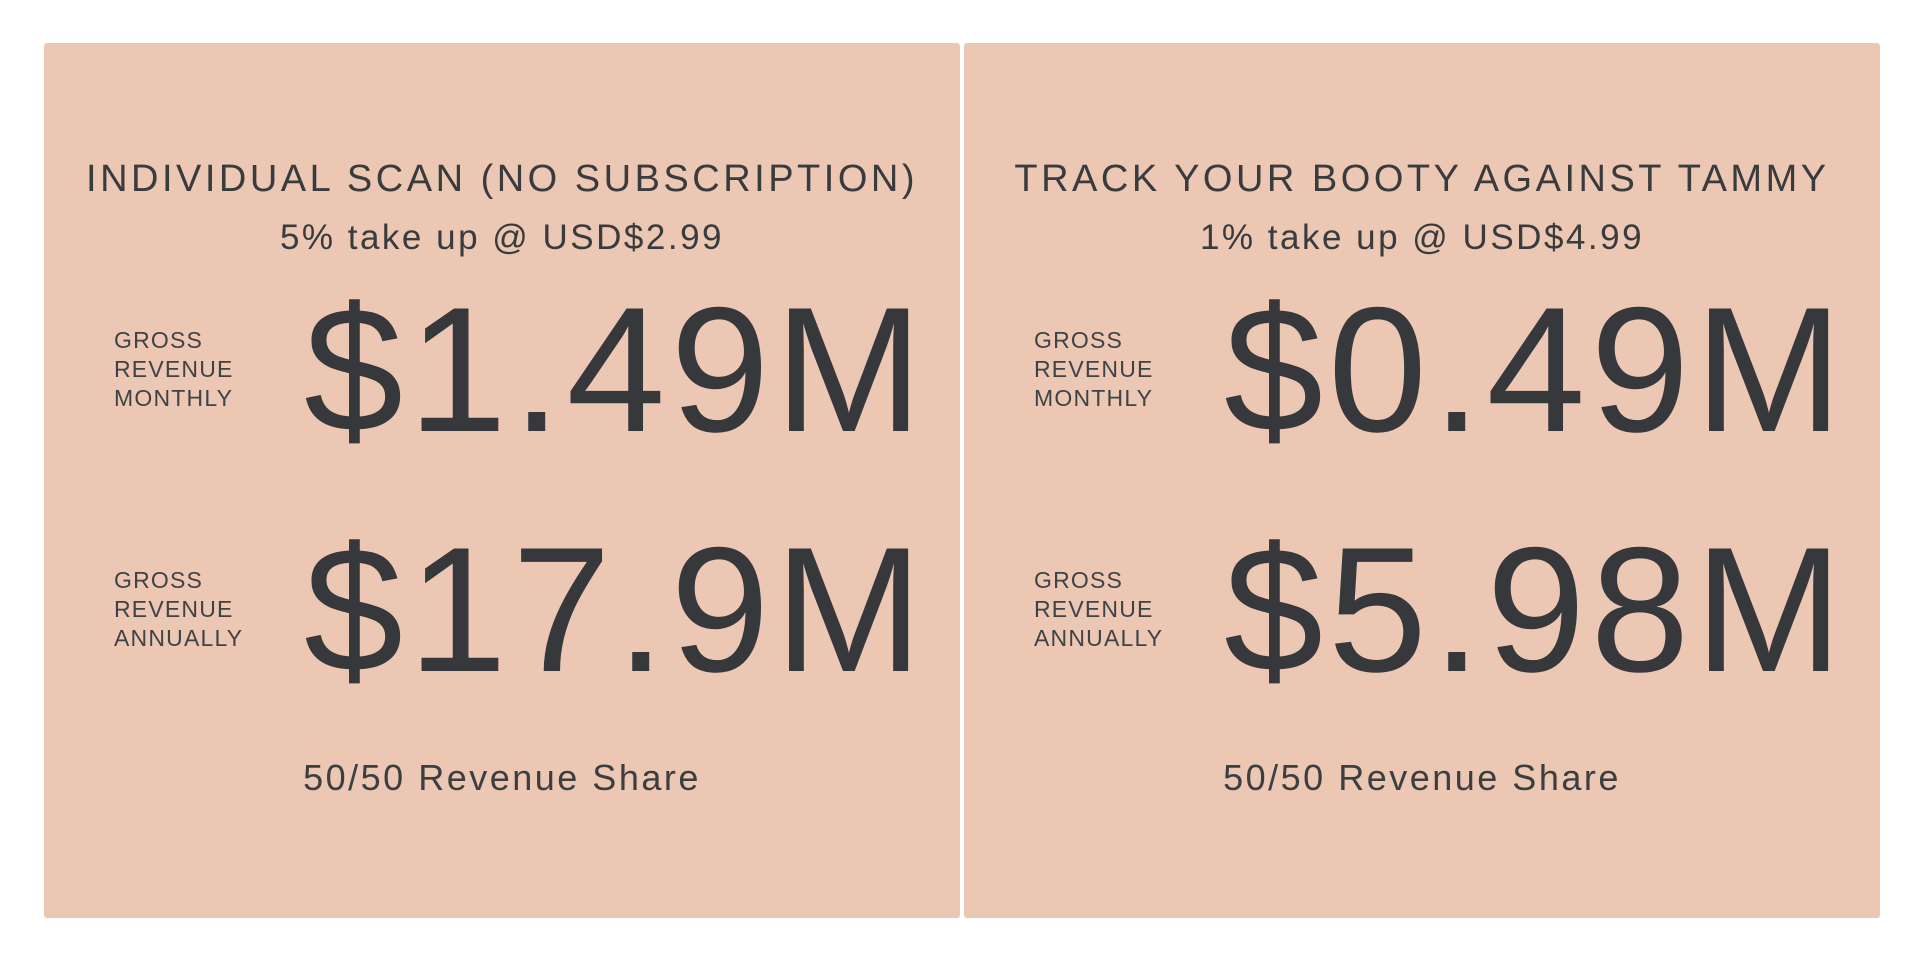 Image resolution: width=1920 pixels, height=960 pixels. What do you see at coordinates (502, 238) in the screenshot?
I see `panel-subtitle: 5% take up @ USD$2.99` at bounding box center [502, 238].